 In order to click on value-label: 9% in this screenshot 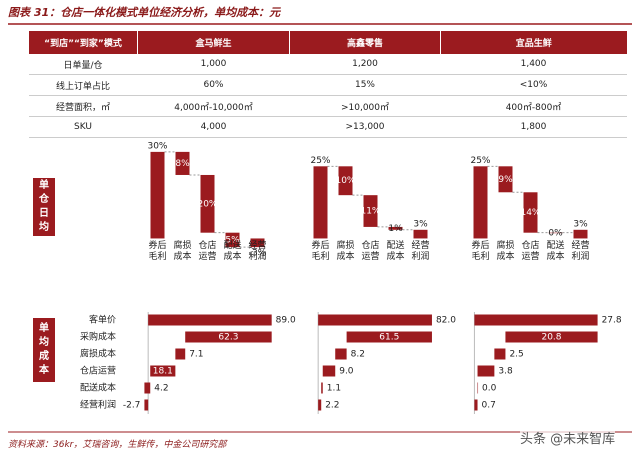, I will do `click(505, 180)`.